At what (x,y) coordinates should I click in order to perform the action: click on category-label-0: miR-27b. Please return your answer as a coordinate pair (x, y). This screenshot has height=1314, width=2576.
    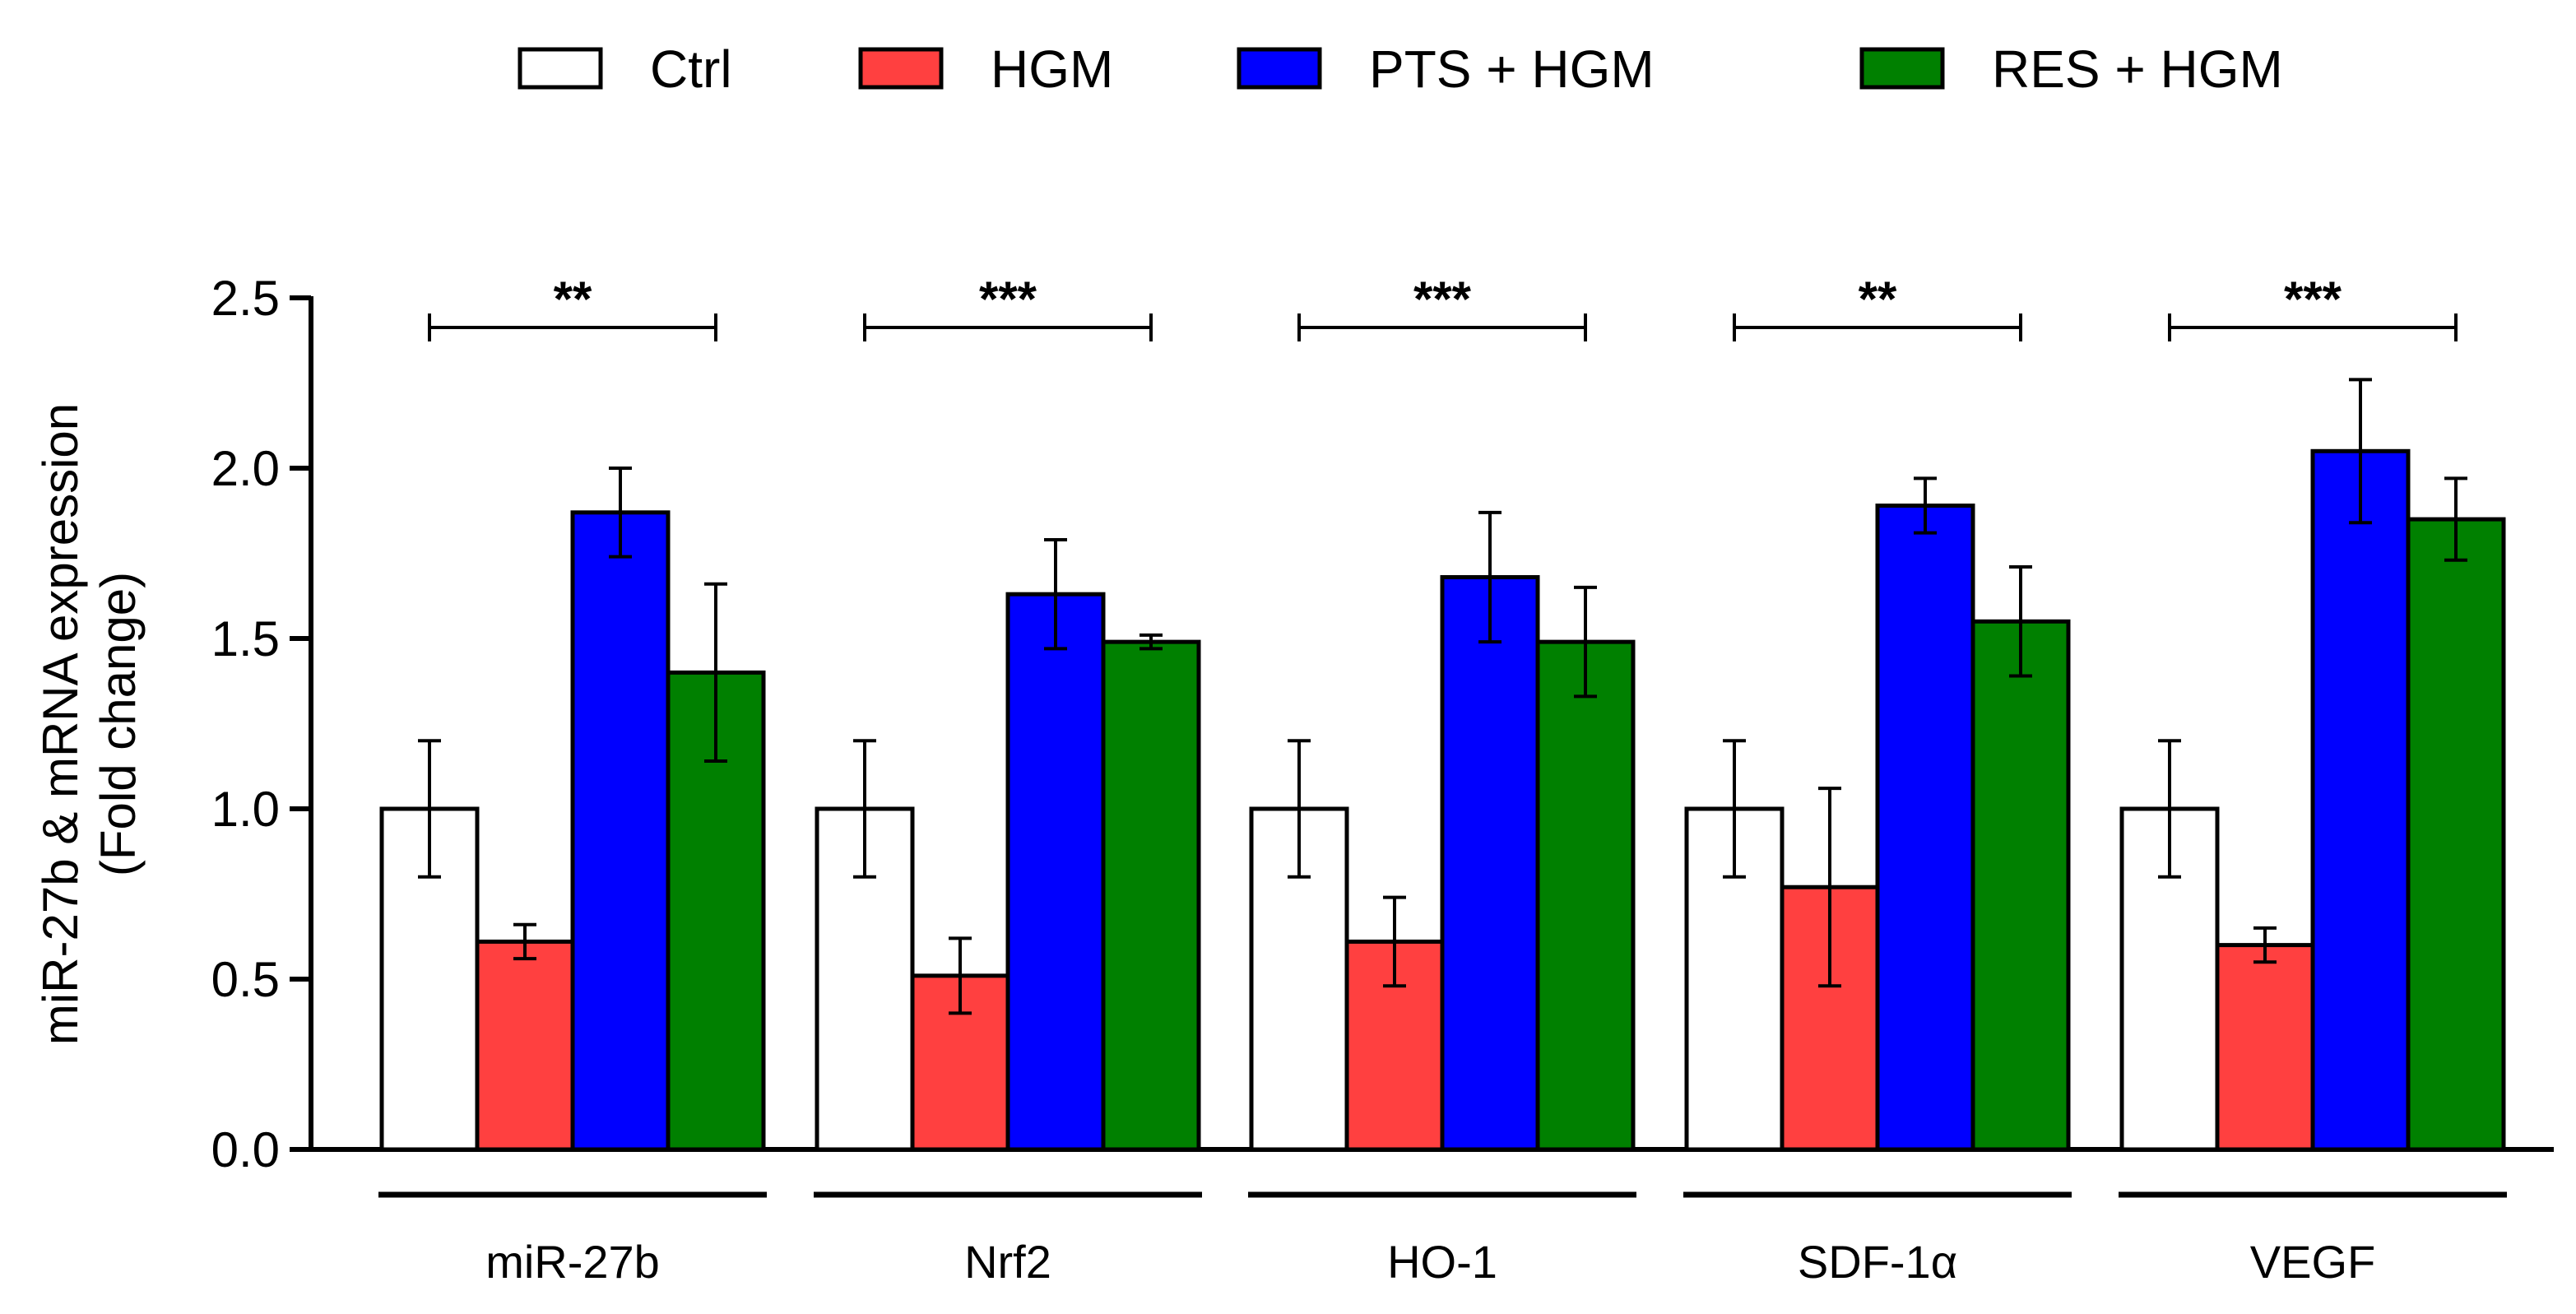
    Looking at the image, I should click on (573, 1262).